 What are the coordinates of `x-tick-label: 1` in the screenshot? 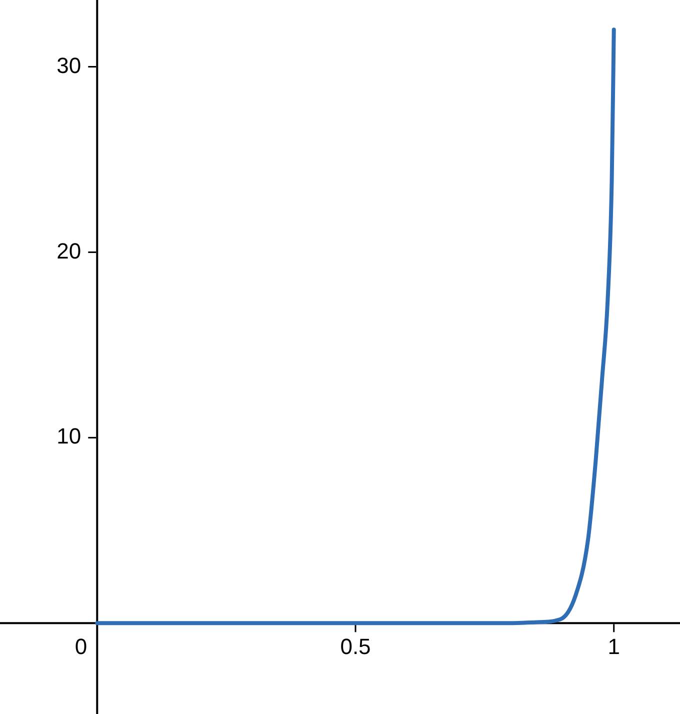 It's located at (614, 647).